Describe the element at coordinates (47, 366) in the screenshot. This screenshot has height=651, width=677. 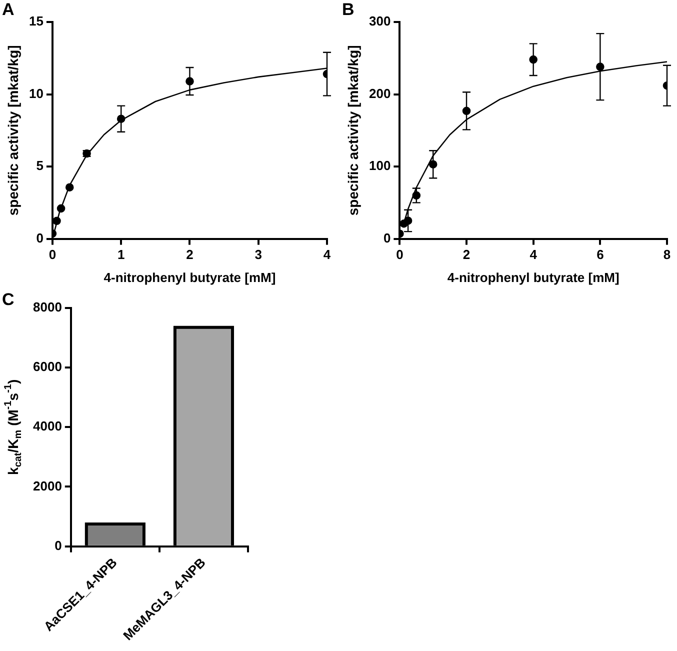
I see `y-tick-label: 6000` at that location.